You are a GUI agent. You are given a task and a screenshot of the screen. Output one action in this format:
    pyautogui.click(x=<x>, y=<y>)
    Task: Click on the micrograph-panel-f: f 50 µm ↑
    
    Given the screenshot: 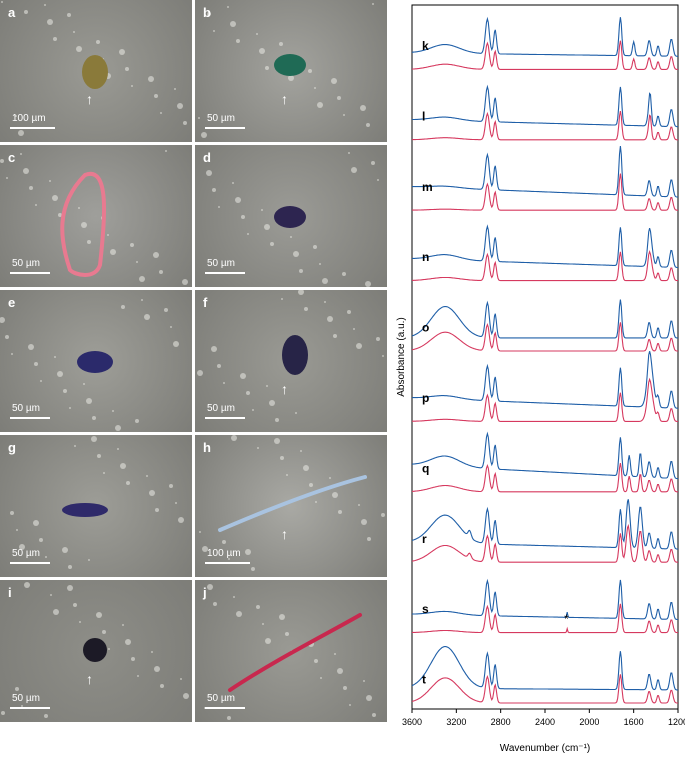 What is the action you would take?
    pyautogui.click(x=291, y=361)
    